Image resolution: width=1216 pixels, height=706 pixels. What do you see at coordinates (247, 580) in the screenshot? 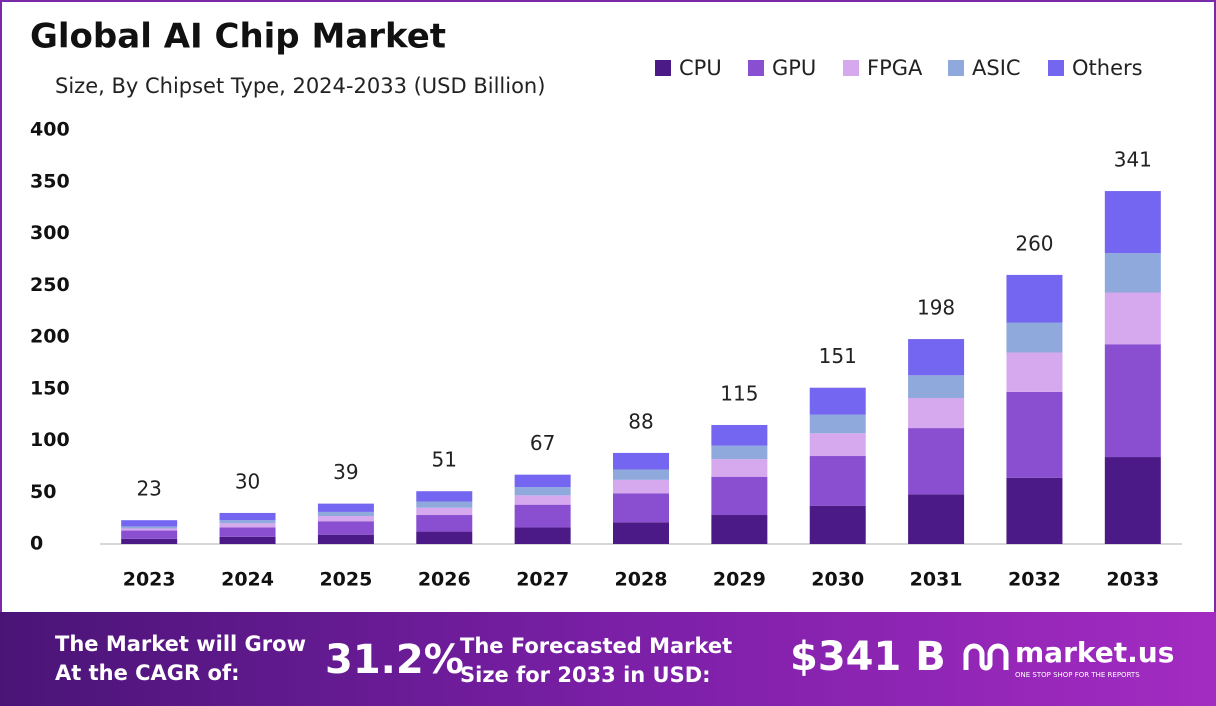
I see `x-tick-label: 2024` at bounding box center [247, 580].